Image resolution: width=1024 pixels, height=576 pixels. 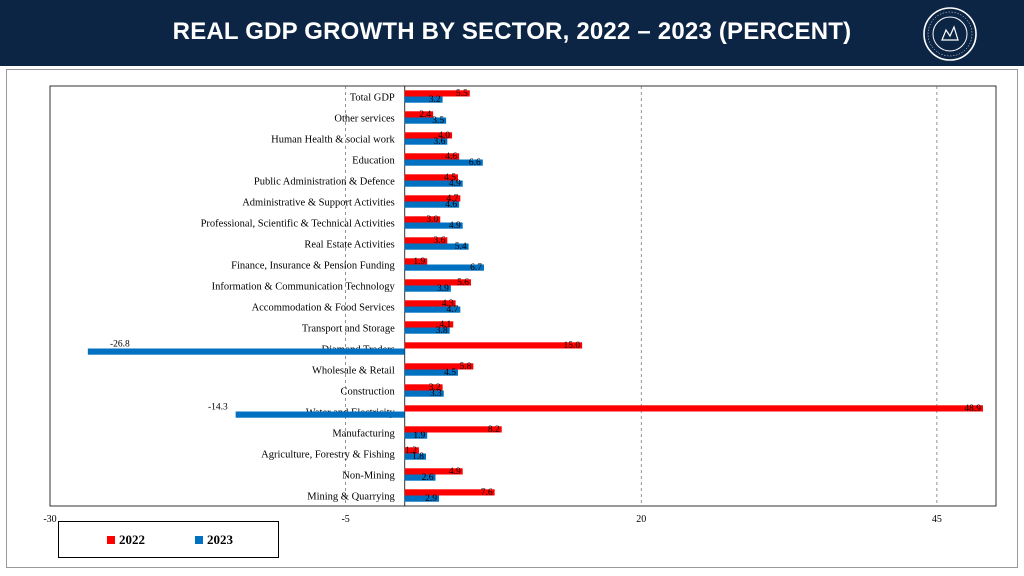 I want to click on data-label-2023: 3.9, so click(x=443, y=289).